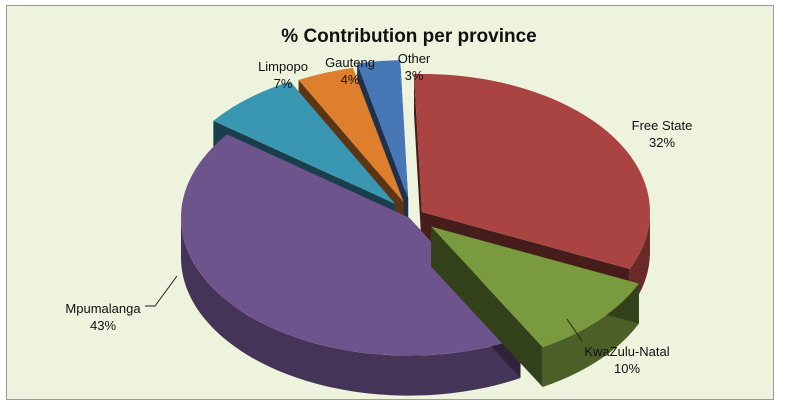 Image resolution: width=786 pixels, height=406 pixels. I want to click on pie-slice-top-free-state, so click(532, 171).